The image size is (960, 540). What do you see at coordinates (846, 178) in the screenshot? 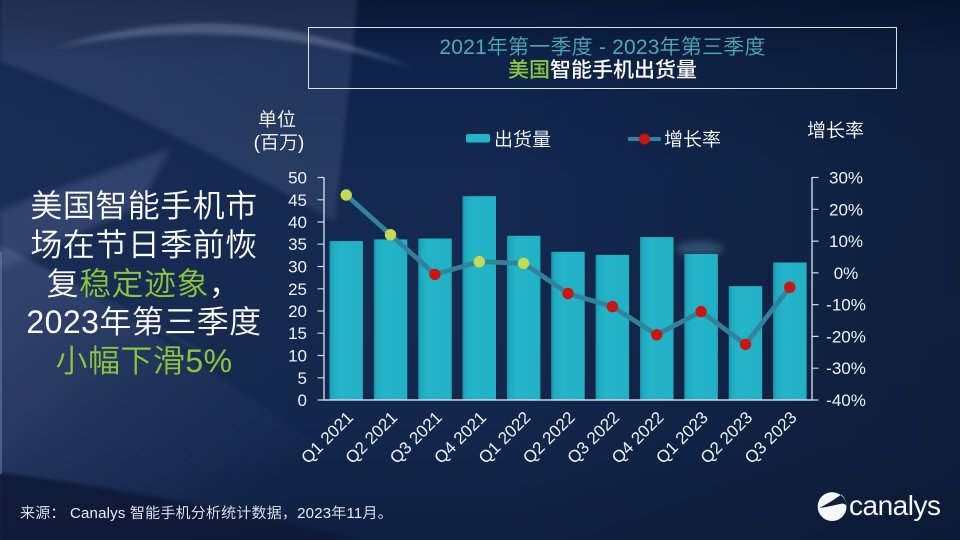
I see `svg-text: 30%` at bounding box center [846, 178].